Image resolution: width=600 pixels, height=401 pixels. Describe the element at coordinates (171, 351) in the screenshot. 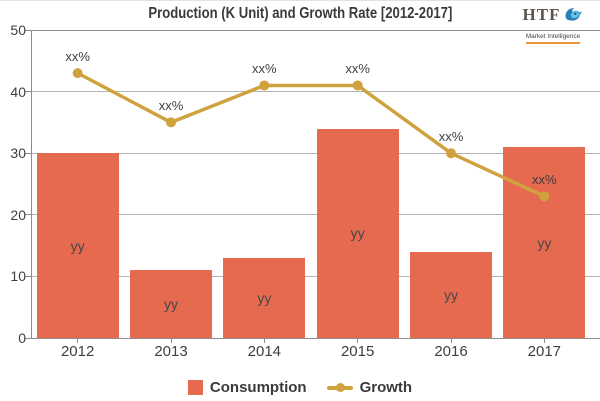

I see `x-tick-label-2013: 2013` at that location.